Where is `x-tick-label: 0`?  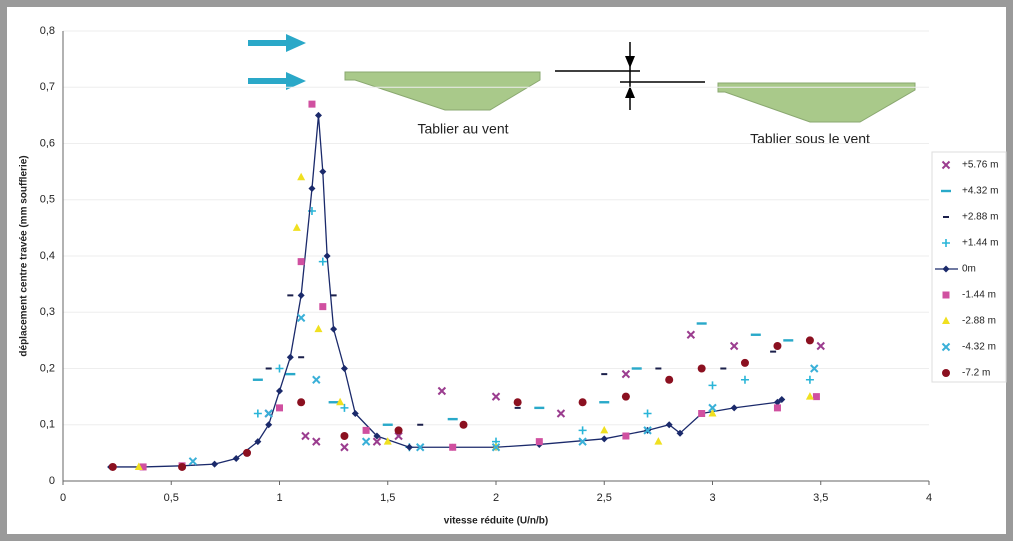 x-tick-label: 0 is located at coordinates (63, 498).